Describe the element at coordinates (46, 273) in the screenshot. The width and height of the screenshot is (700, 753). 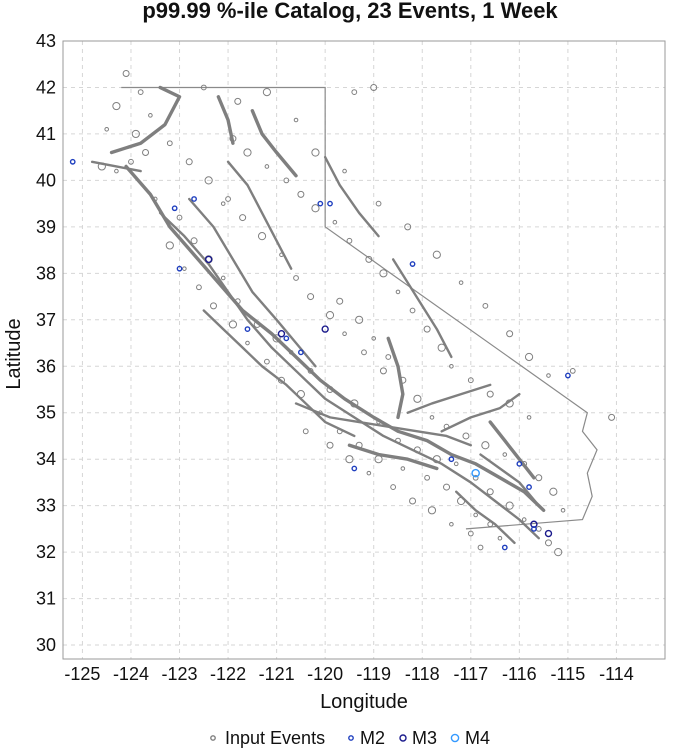
I see `y-tick-label: 38` at that location.